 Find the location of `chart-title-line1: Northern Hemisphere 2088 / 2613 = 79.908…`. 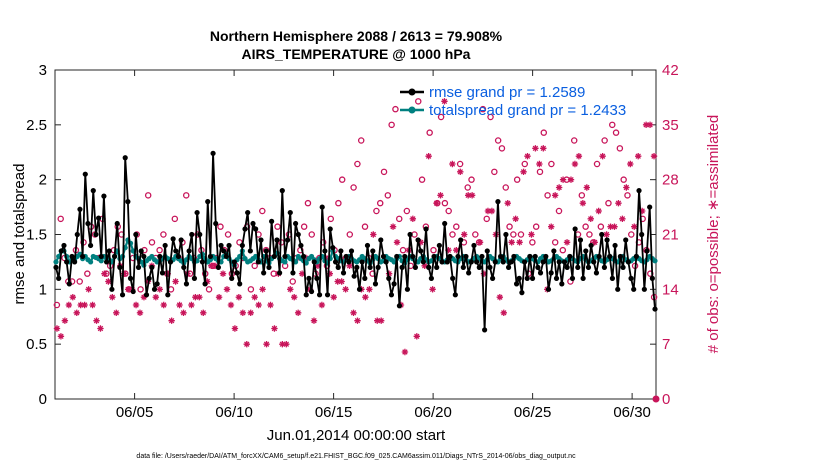

chart-title-line1: Northern Hemisphere 2088 / 2613 = 79.908… is located at coordinates (356, 36).